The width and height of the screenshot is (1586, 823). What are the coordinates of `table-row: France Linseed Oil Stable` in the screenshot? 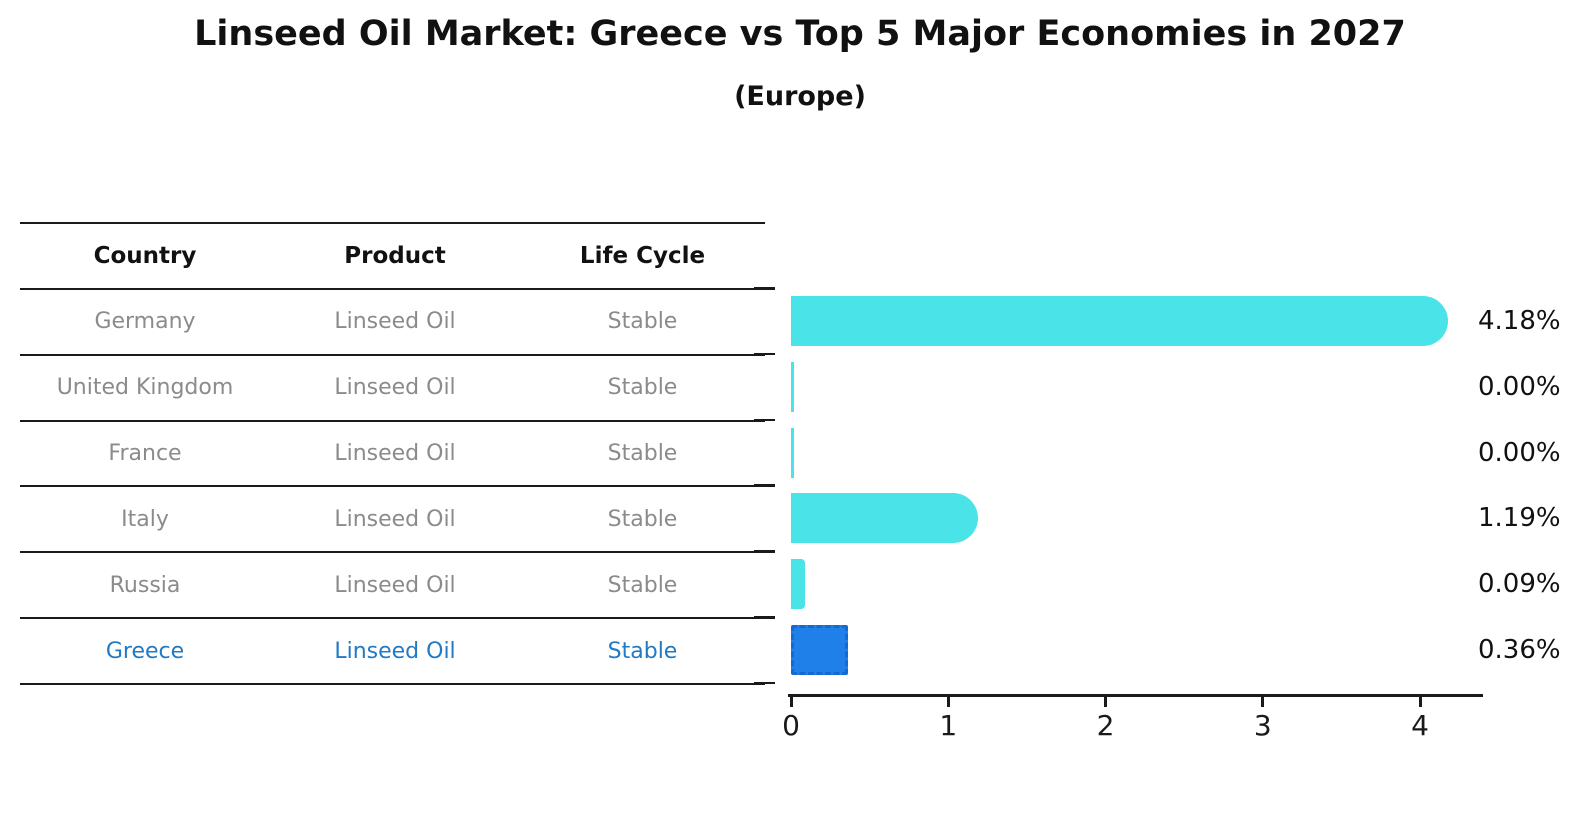 It's located at (392, 455).